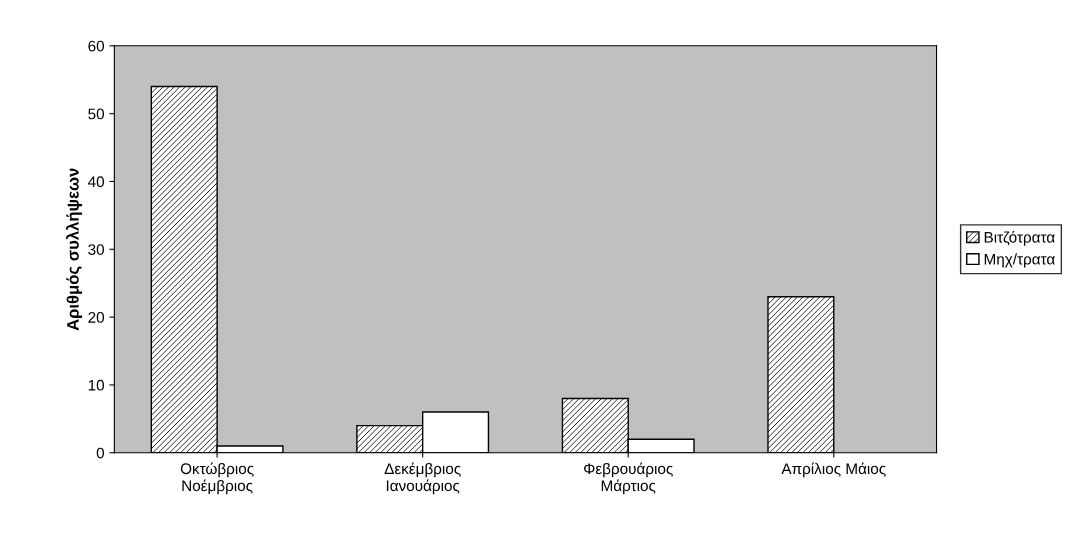 This screenshot has height=539, width=1089. What do you see at coordinates (96, 385) in the screenshot?
I see `y-tick-label: 10` at bounding box center [96, 385].